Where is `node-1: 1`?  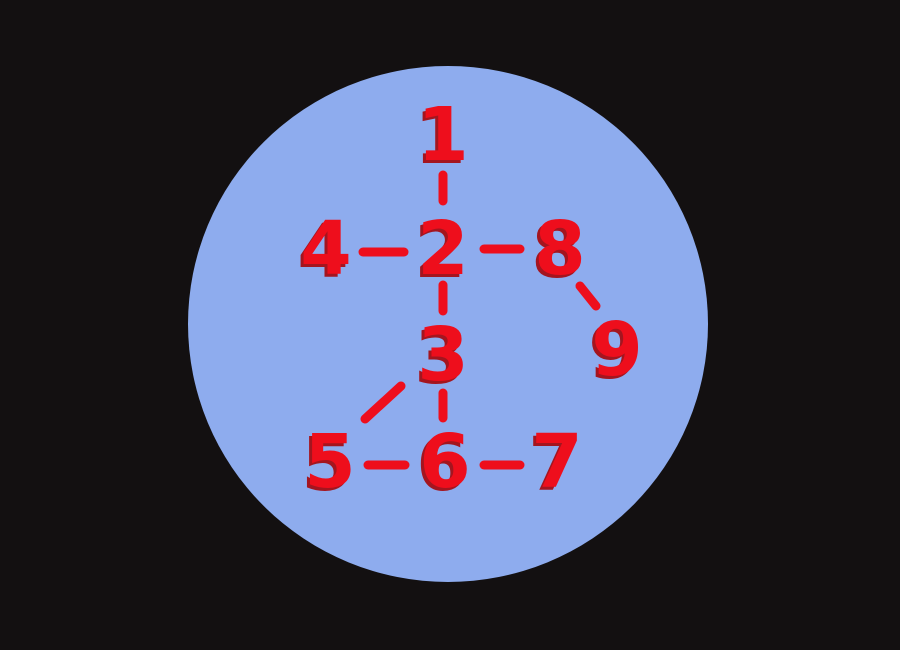
node-1: 1 is located at coordinates (443, 135).